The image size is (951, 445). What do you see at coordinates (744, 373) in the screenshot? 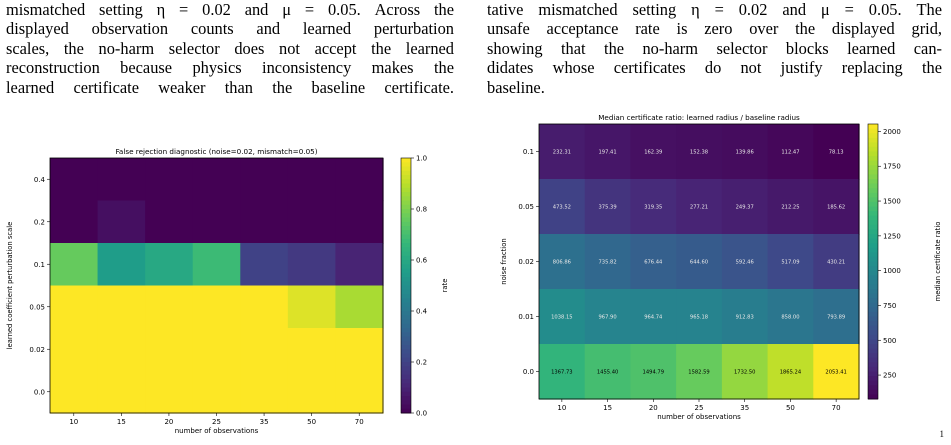
I see `cell-value-label: 1732.50` at bounding box center [744, 373].